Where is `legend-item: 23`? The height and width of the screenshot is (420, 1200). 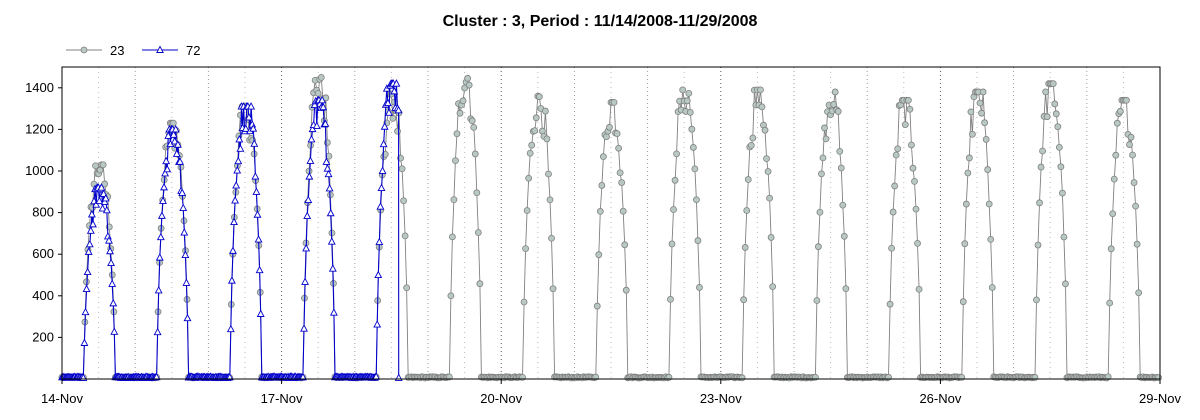 legend-item: 23 is located at coordinates (95, 50).